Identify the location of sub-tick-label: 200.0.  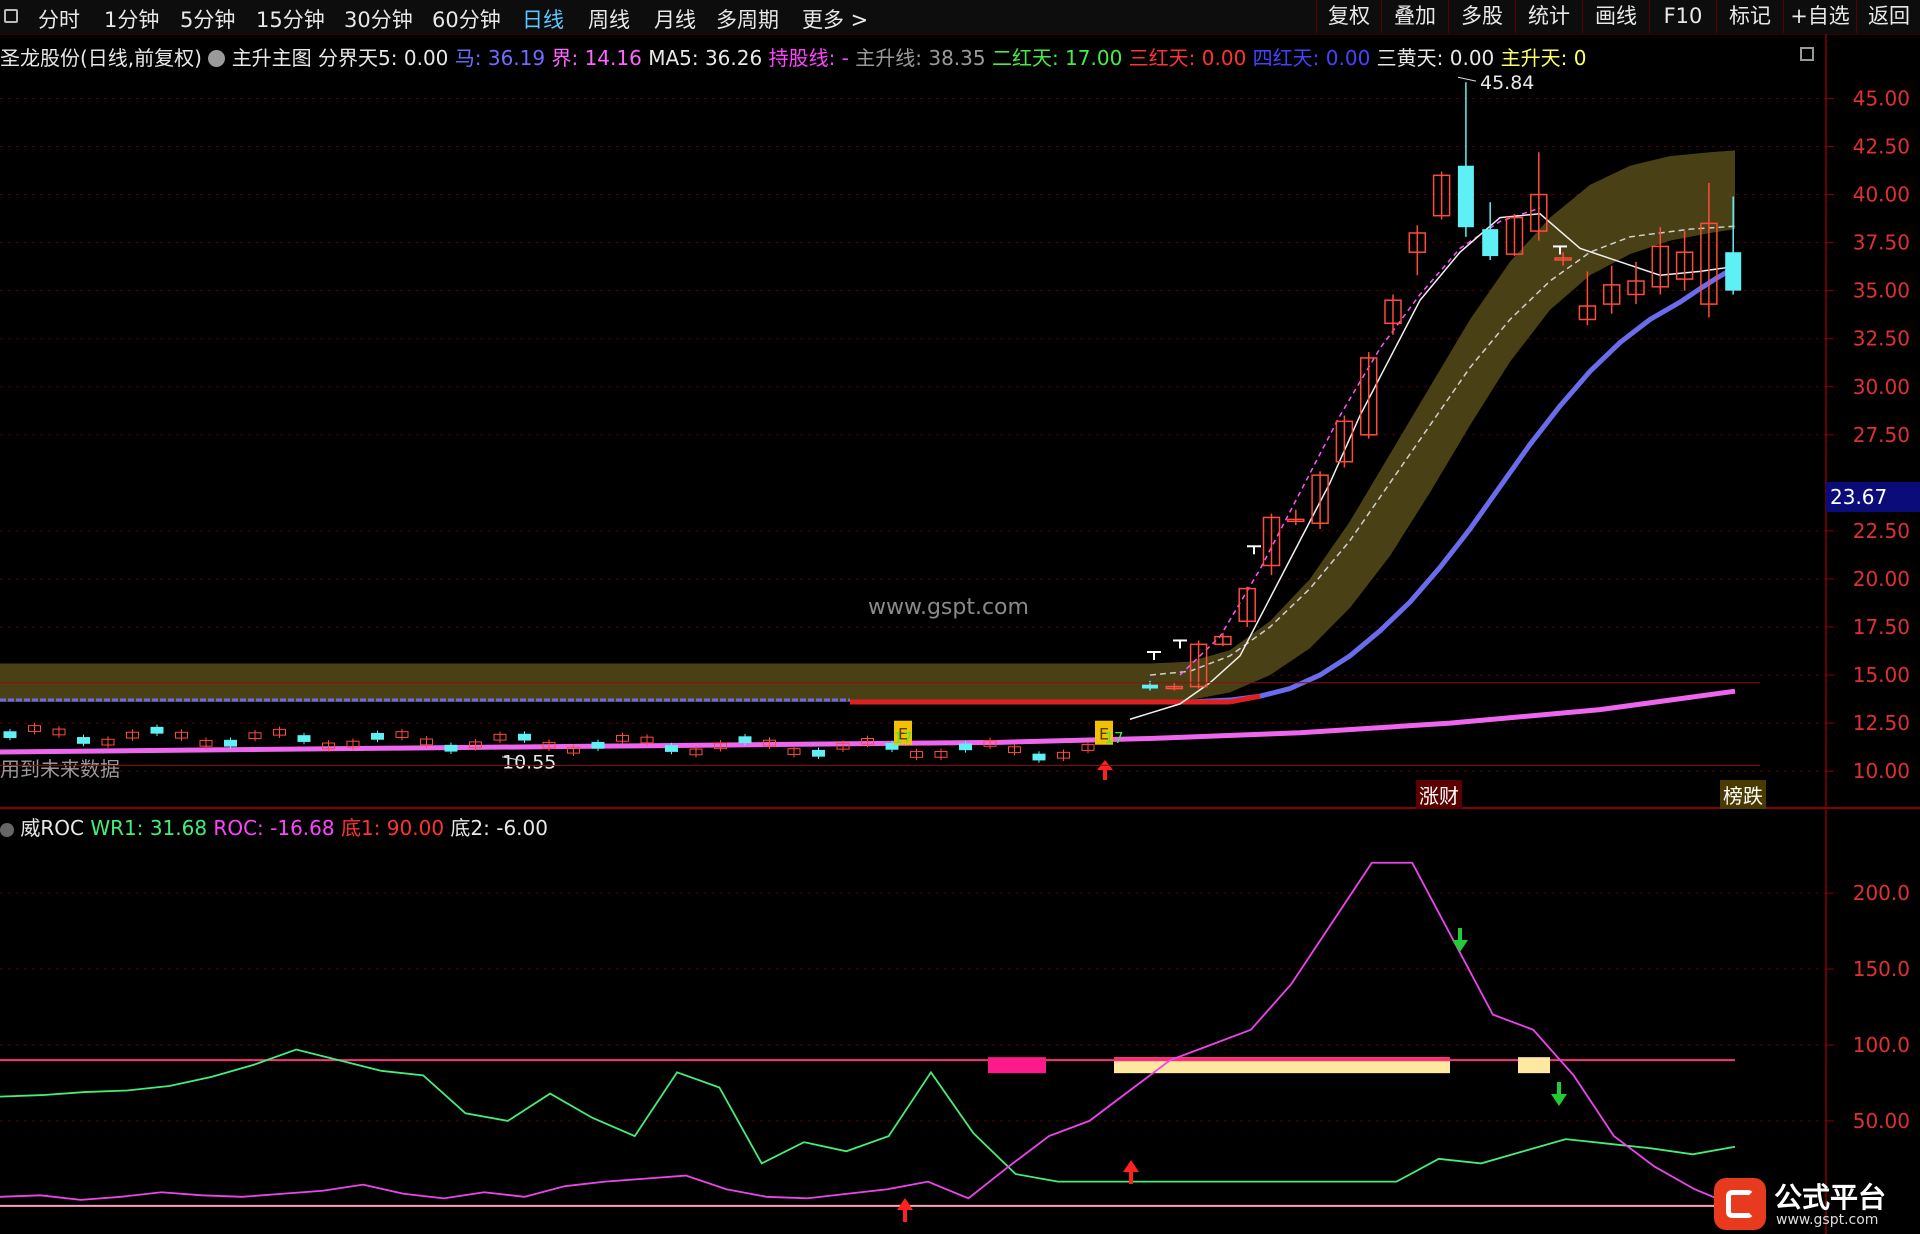
(1881, 893).